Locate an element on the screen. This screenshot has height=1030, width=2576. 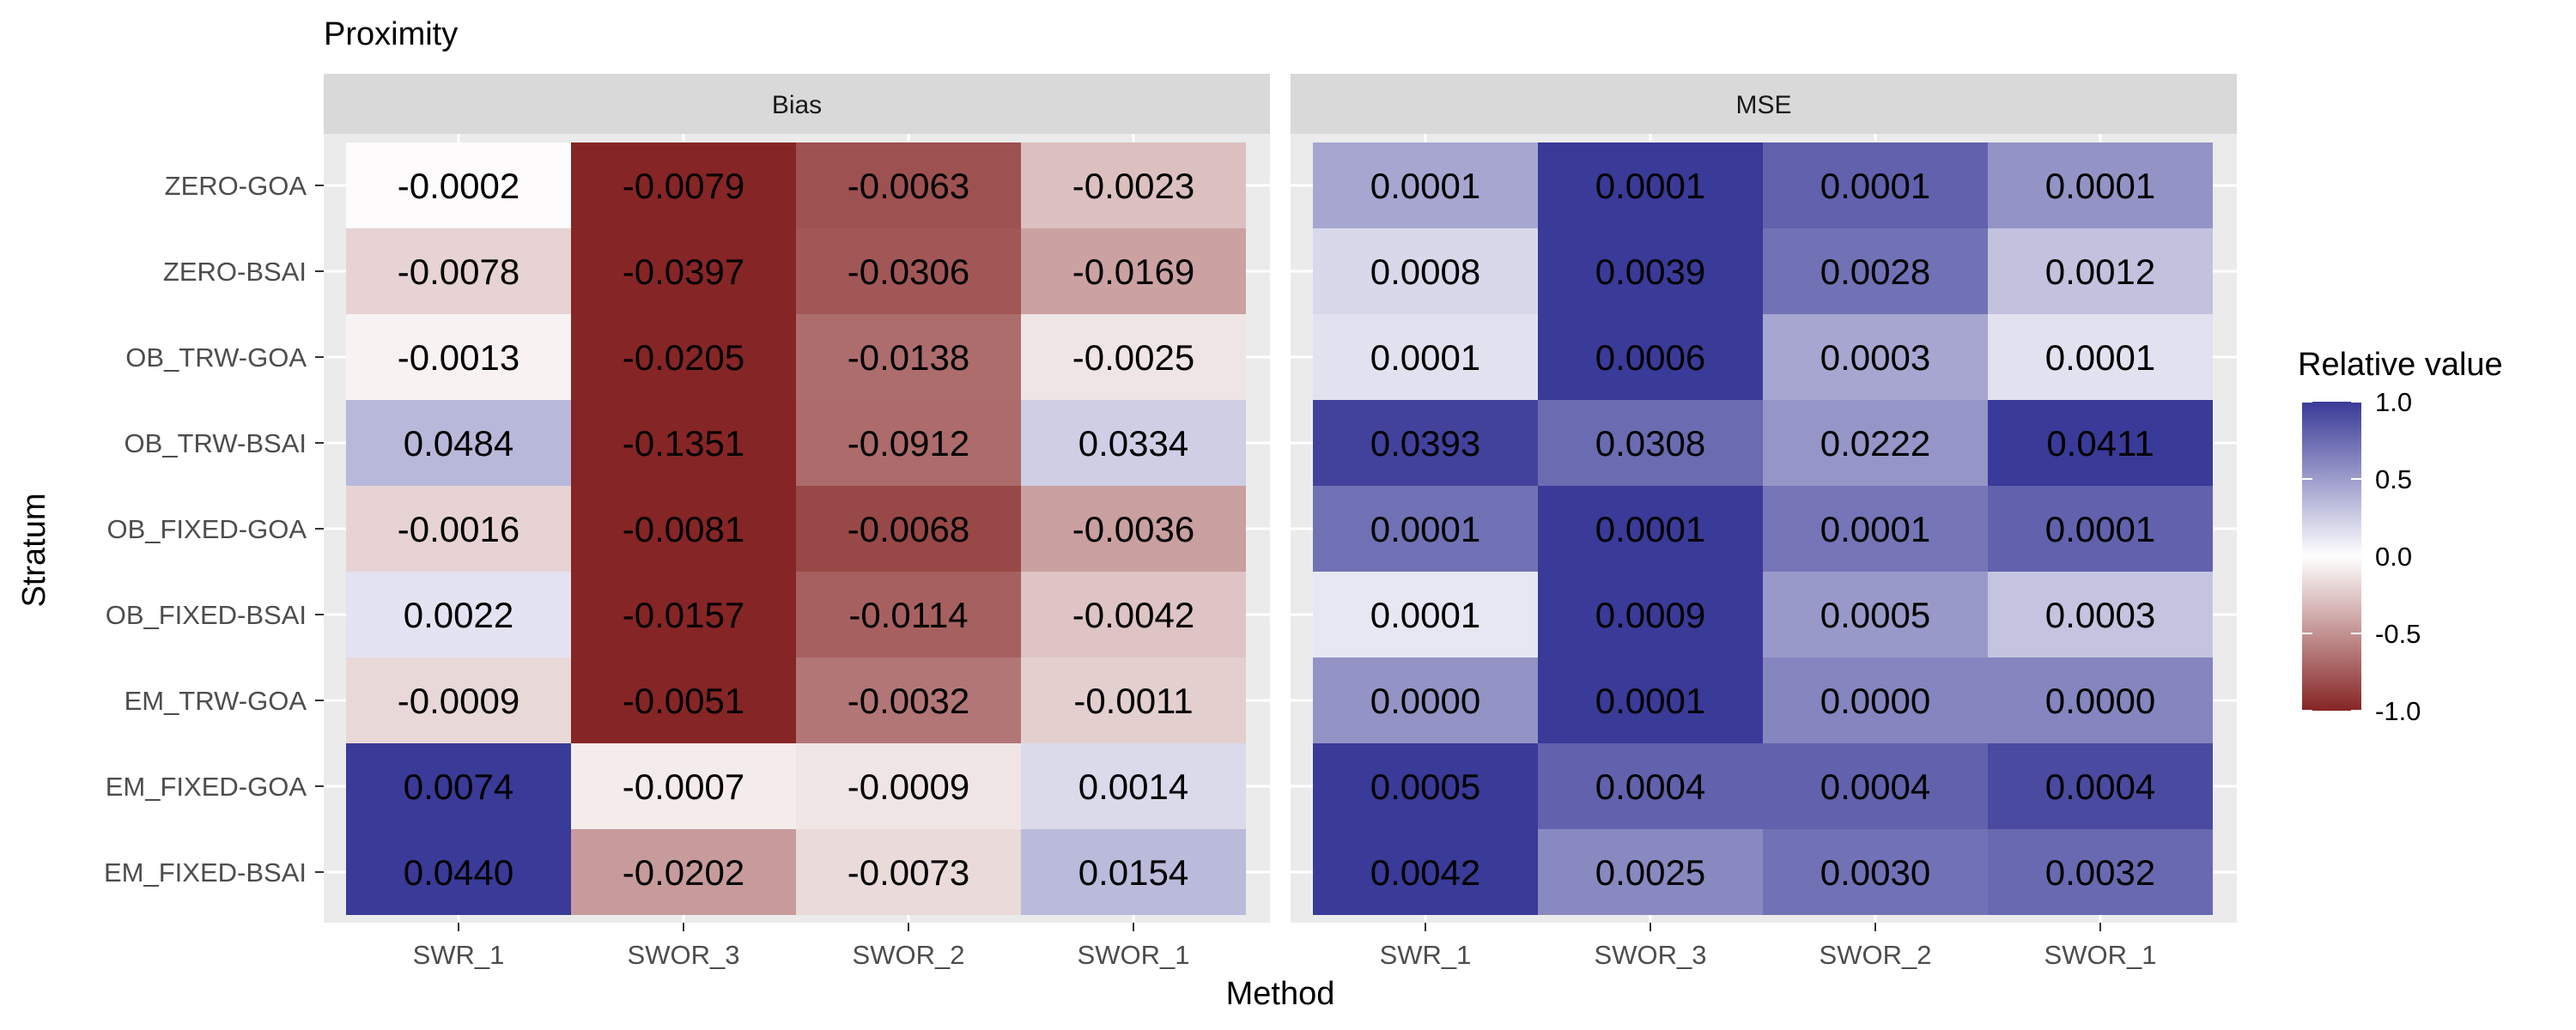
x-tick-label: SWR_1 is located at coordinates (459, 955).